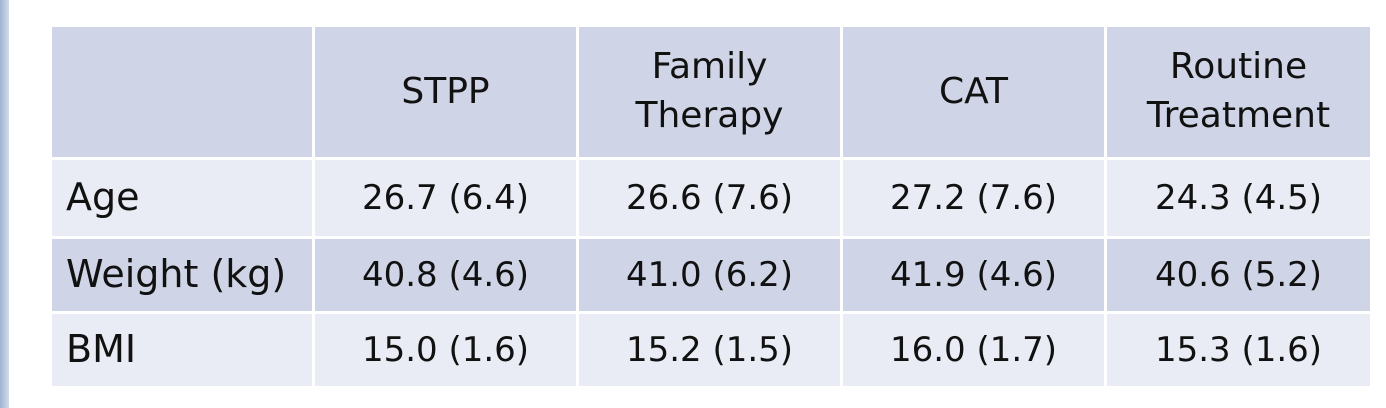 Image resolution: width=1386 pixels, height=408 pixels. I want to click on header-cell-family-therapy: Family Therapy, so click(709, 92).